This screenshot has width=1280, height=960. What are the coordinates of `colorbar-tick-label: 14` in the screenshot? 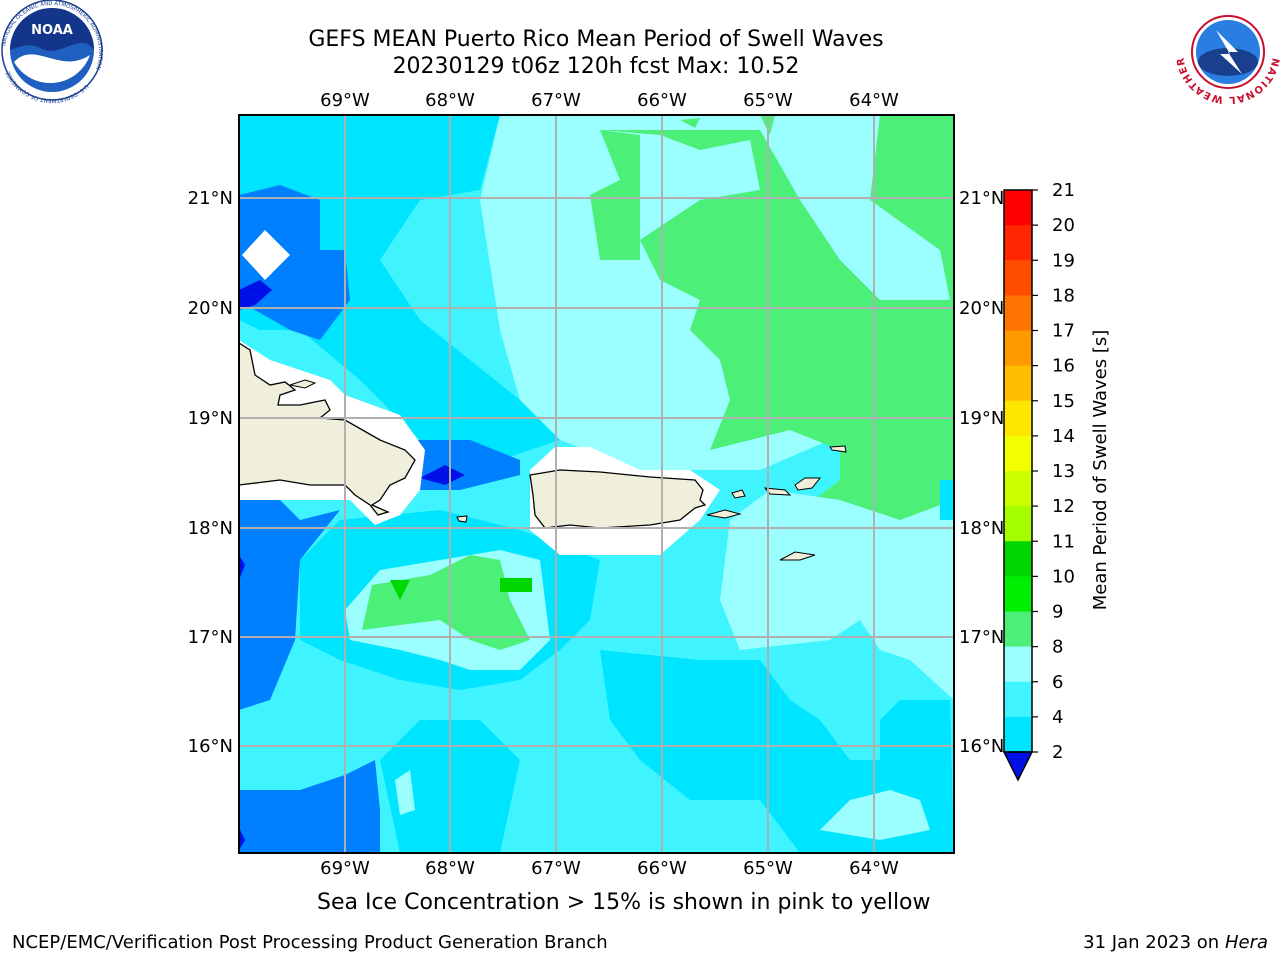 It's located at (1063, 436).